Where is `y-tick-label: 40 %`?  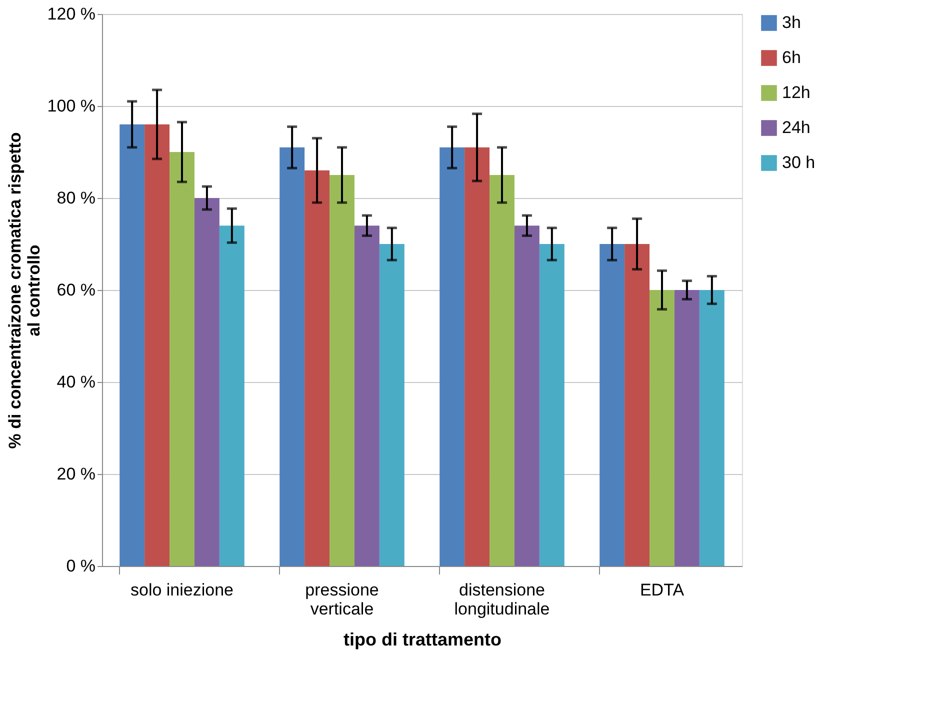 y-tick-label: 40 % is located at coordinates (76, 382).